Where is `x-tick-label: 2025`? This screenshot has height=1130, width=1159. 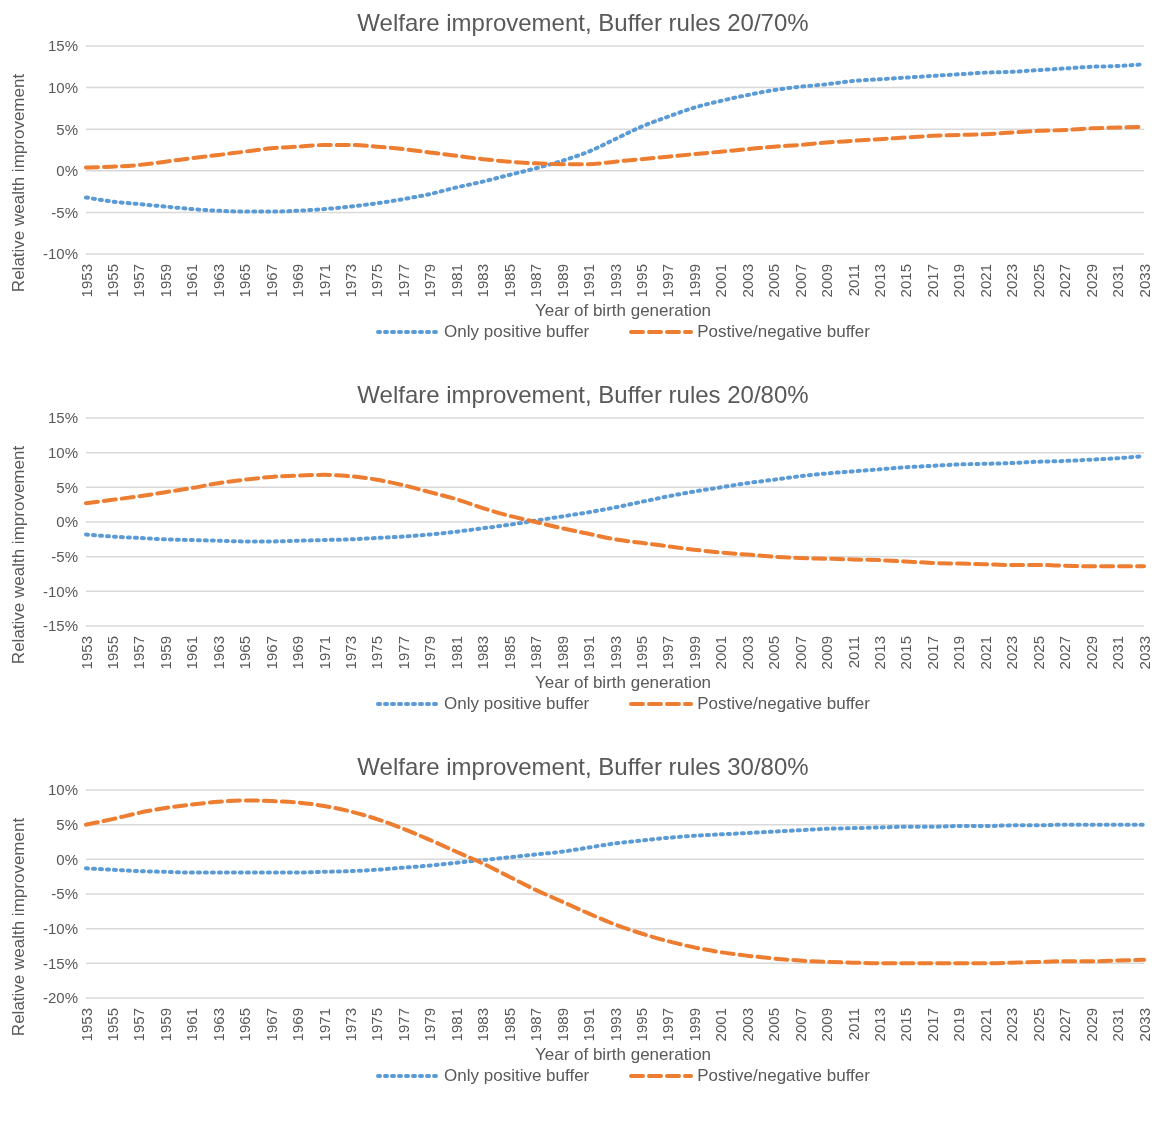 x-tick-label: 2025 is located at coordinates (1038, 281).